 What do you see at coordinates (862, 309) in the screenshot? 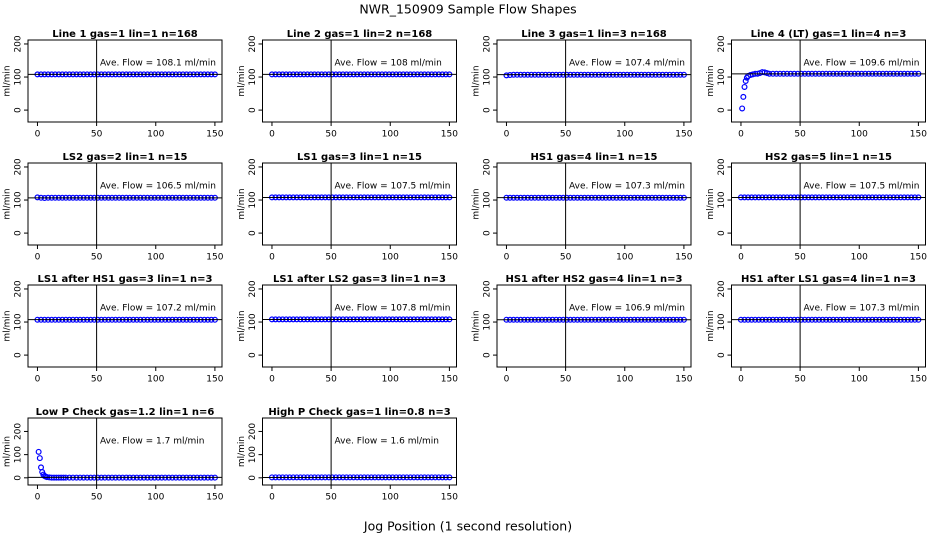
I see `annotation: Ave. Flow = 107.3 ml/min` at bounding box center [862, 309].